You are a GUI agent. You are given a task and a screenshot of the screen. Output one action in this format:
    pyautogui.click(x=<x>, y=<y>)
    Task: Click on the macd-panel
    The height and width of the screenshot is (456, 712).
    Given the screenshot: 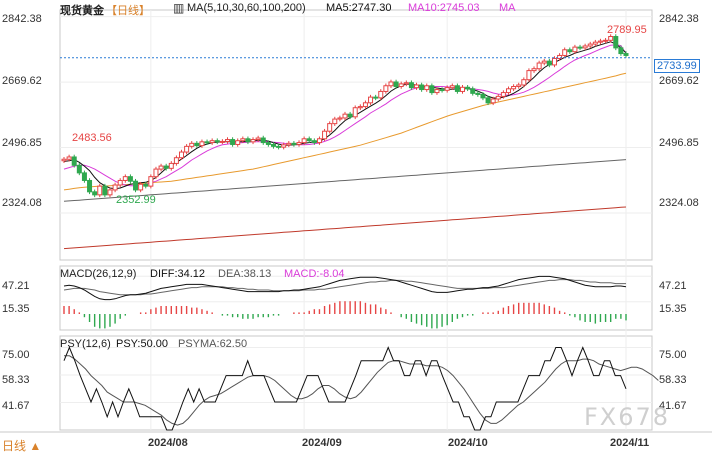 What is the action you would take?
    pyautogui.click(x=356, y=298)
    